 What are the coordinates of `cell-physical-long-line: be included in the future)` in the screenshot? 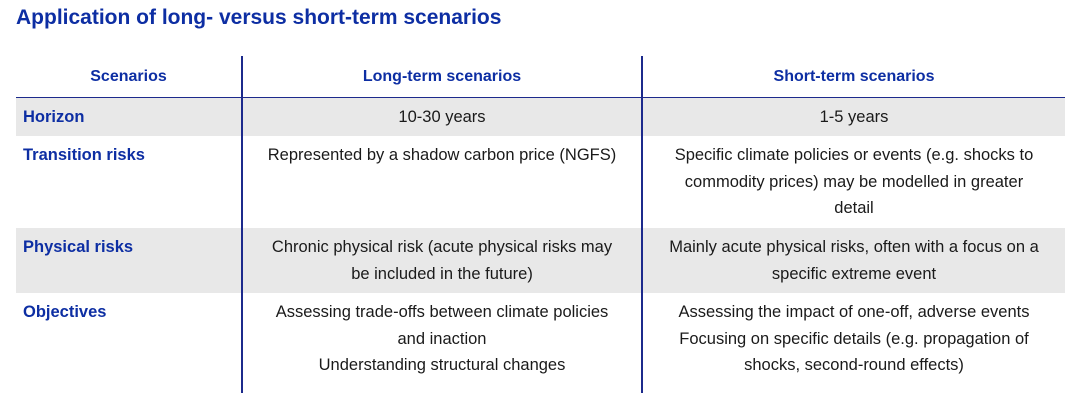 It's located at (442, 273).